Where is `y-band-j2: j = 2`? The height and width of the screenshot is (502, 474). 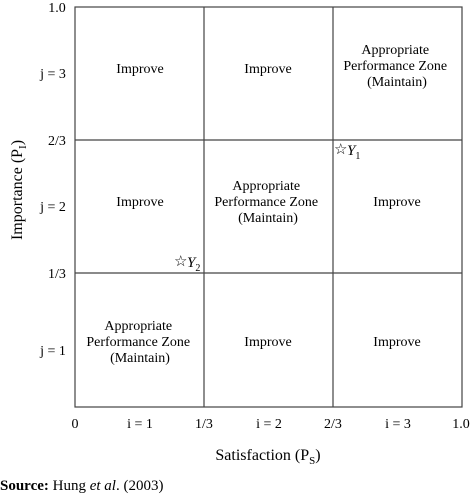
y-band-j2: j = 2 is located at coordinates (52, 207).